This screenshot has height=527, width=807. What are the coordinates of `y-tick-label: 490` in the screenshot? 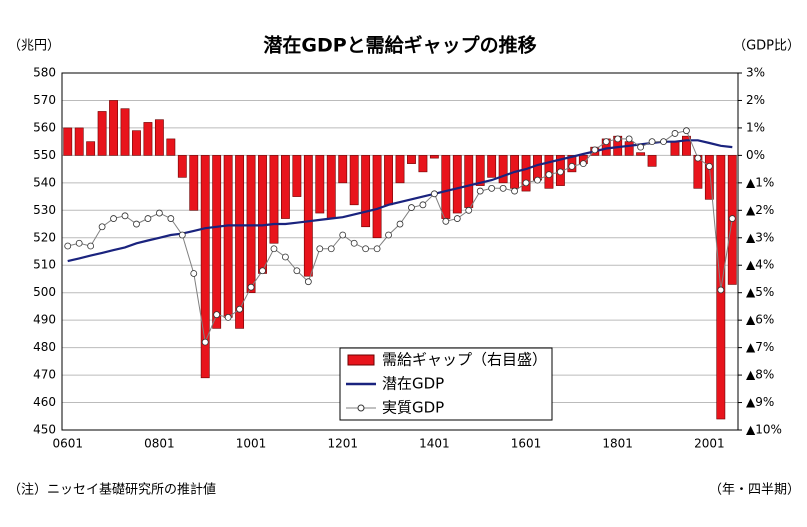 It's located at (44, 320).